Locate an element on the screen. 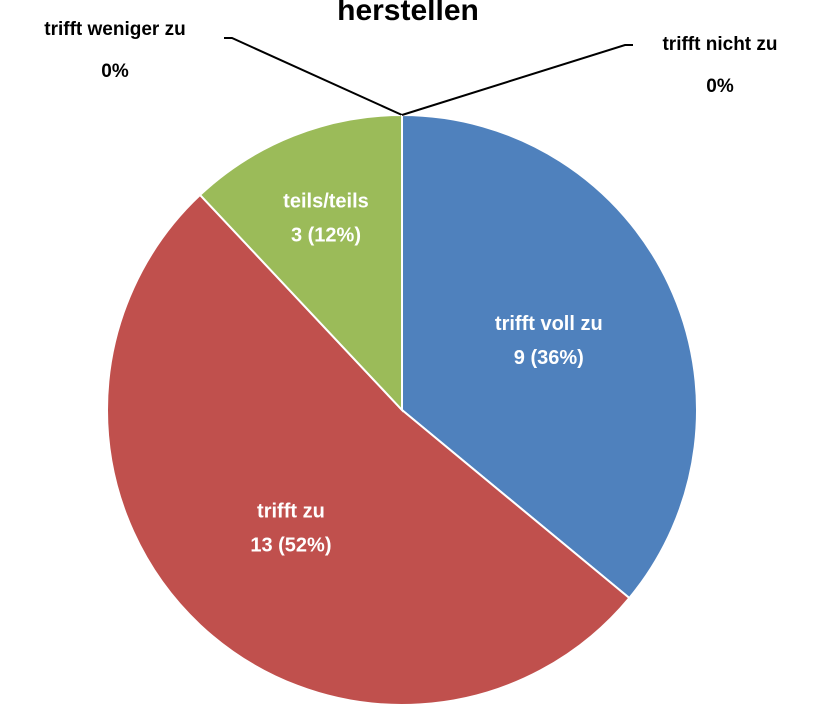 Image resolution: width=814 pixels, height=706 pixels. slice-label: teils/teils is located at coordinates (326, 201).